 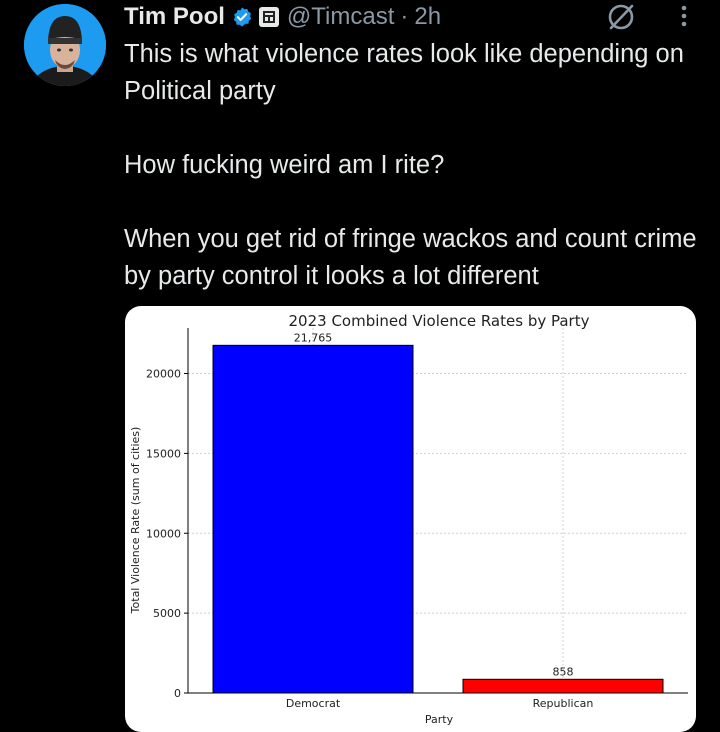 What do you see at coordinates (563, 703) in the screenshot?
I see `x-tick-label: Republican` at bounding box center [563, 703].